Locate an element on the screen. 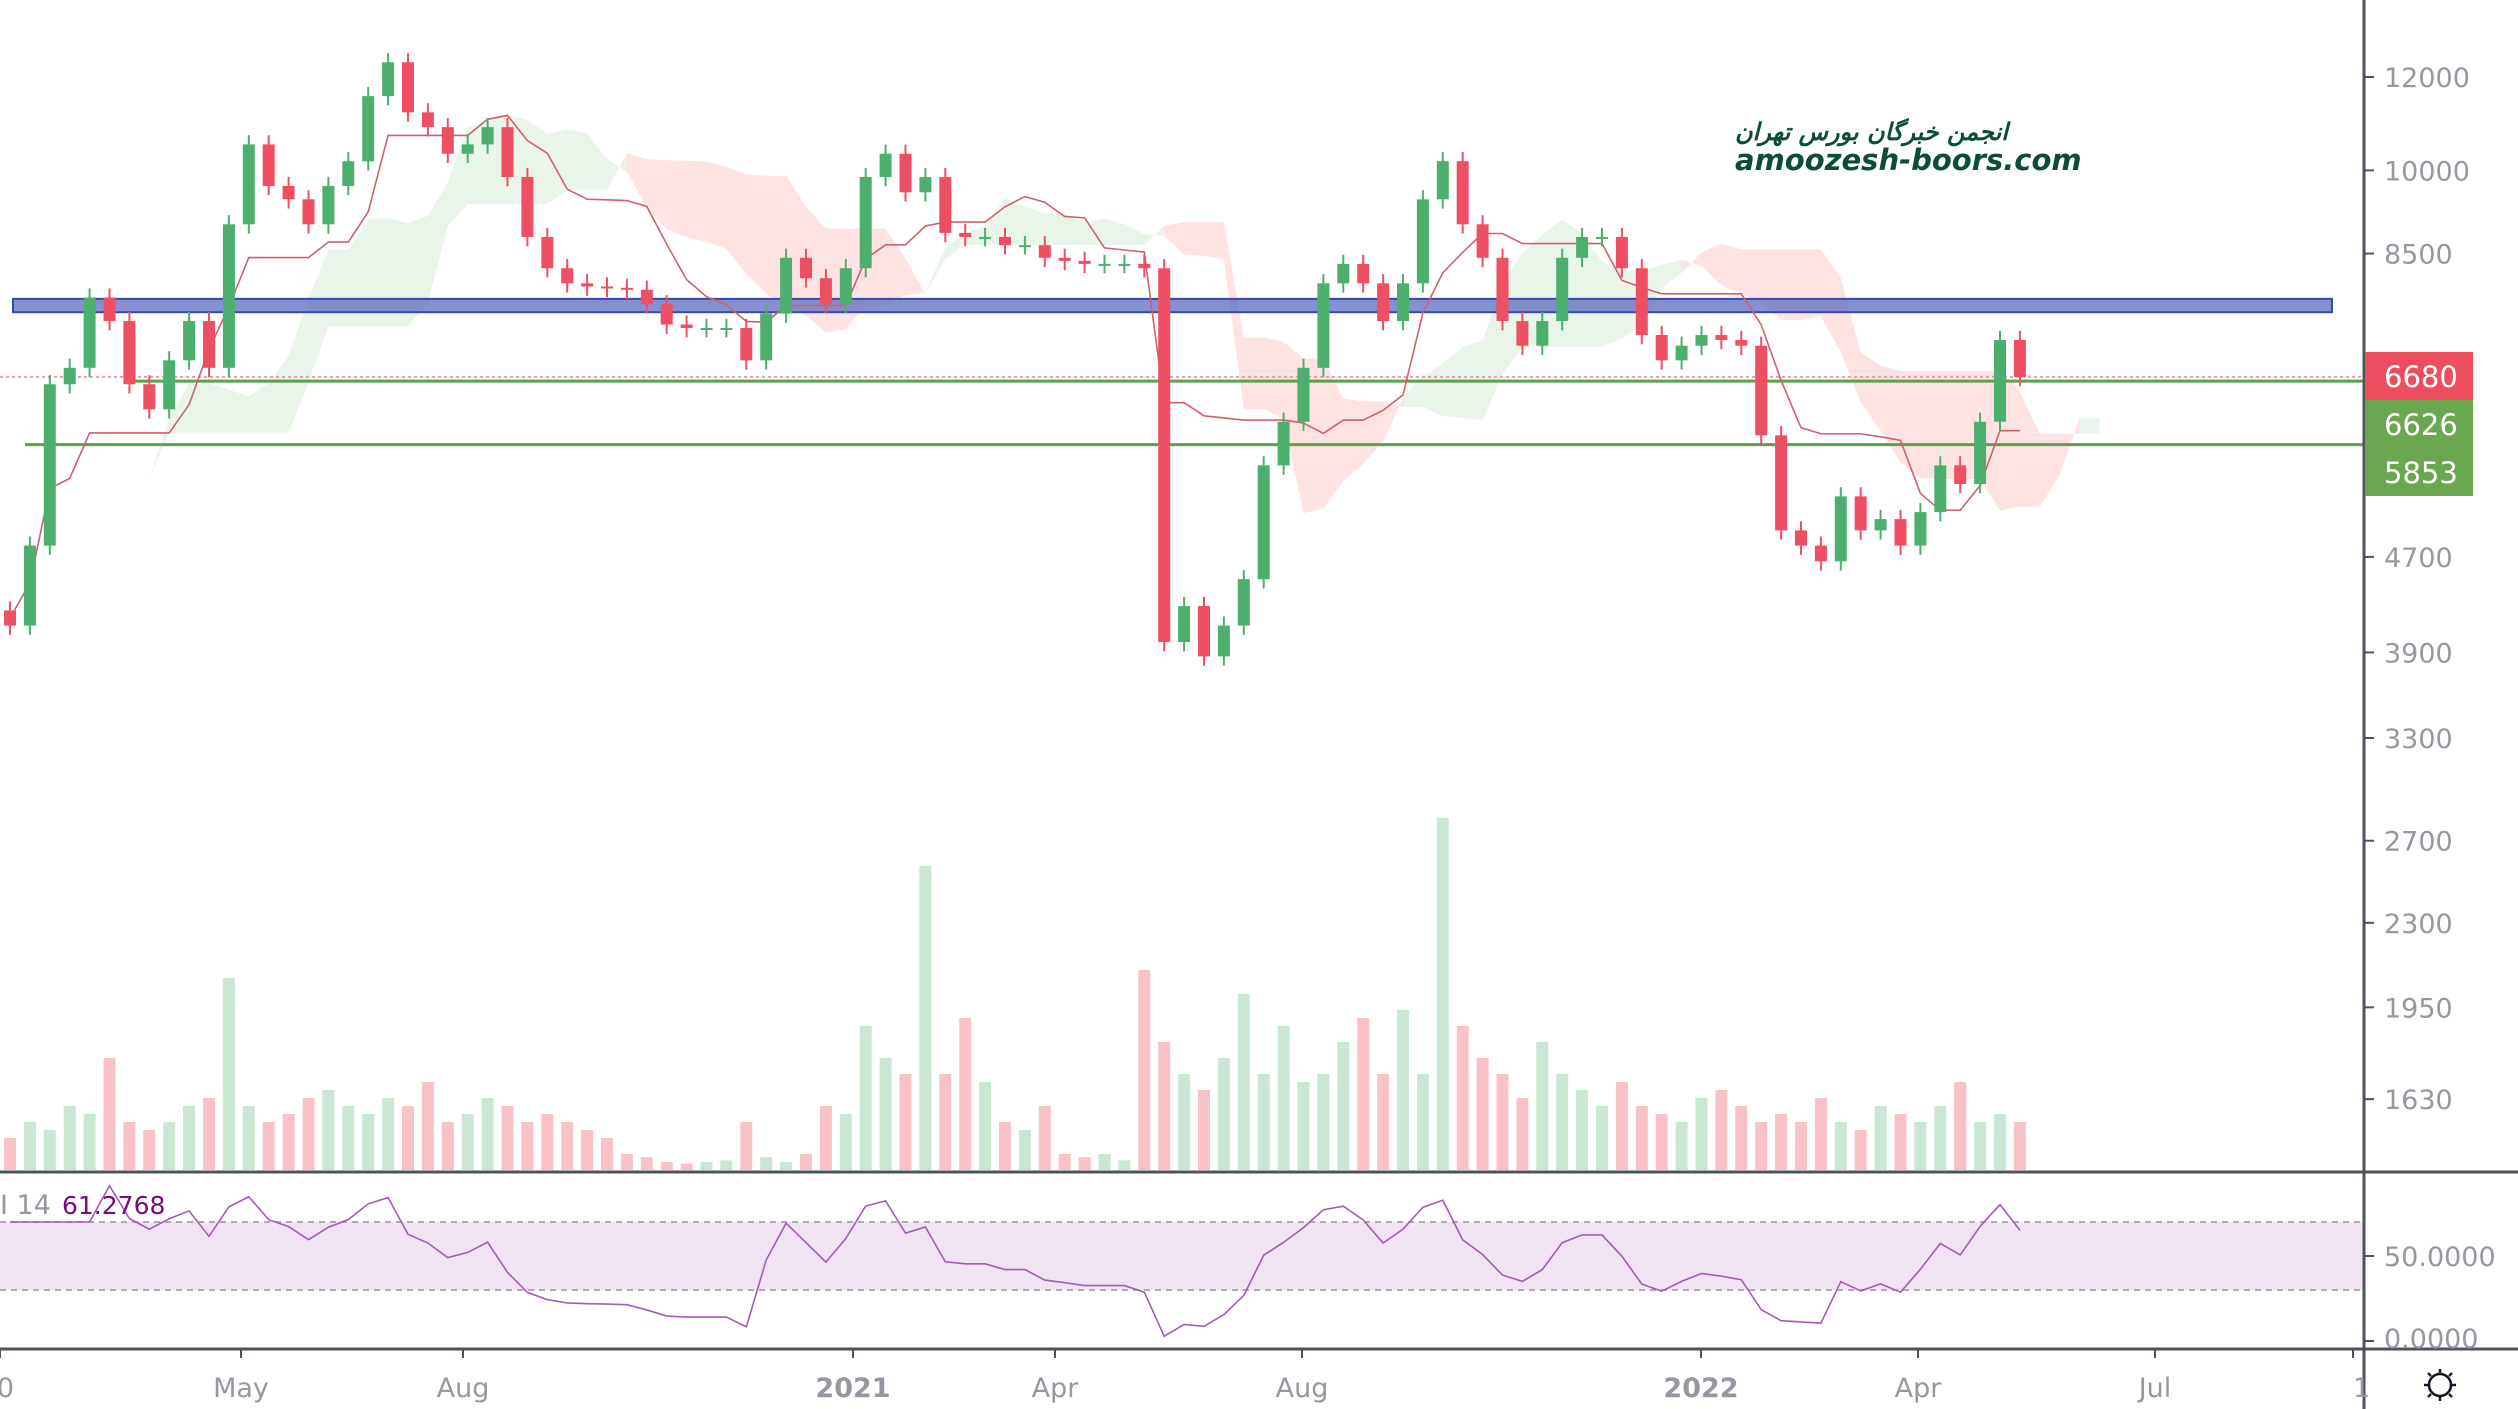 The image size is (2518, 1409). price-tick-label: 3300 is located at coordinates (2418, 739).